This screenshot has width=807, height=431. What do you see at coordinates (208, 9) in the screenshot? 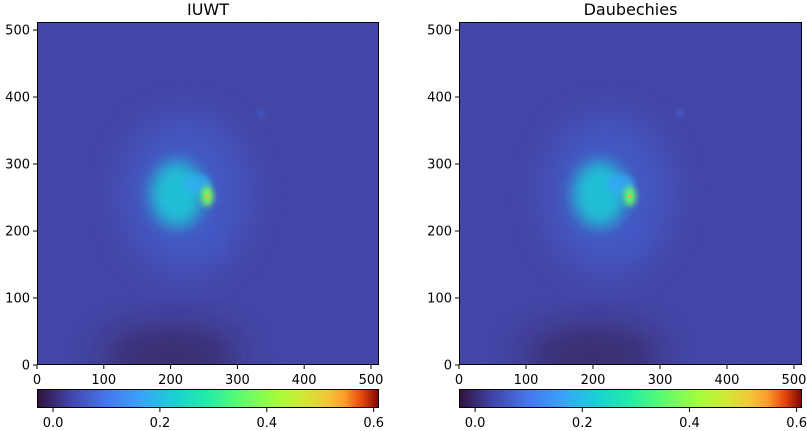
I see `chart-title: IUWT` at bounding box center [208, 9].